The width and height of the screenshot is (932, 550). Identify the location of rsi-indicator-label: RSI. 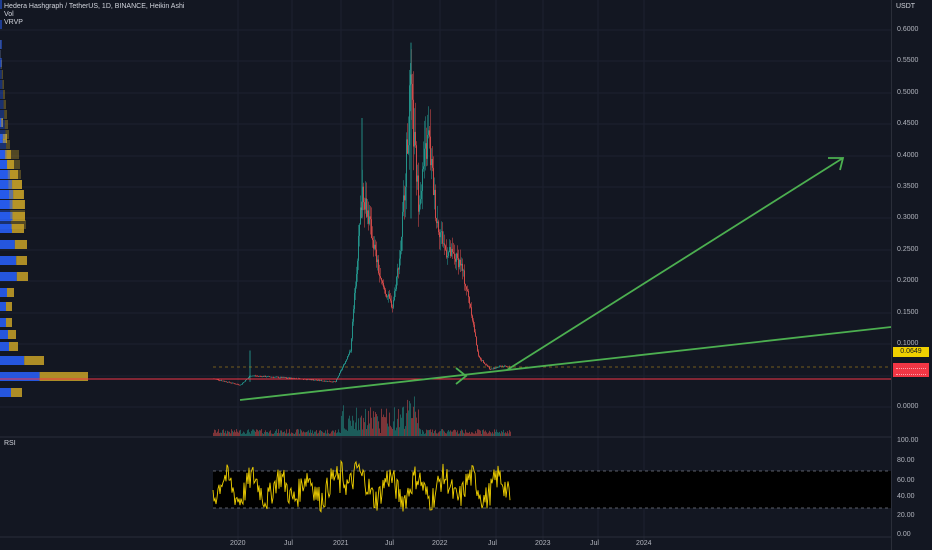
(10, 443).